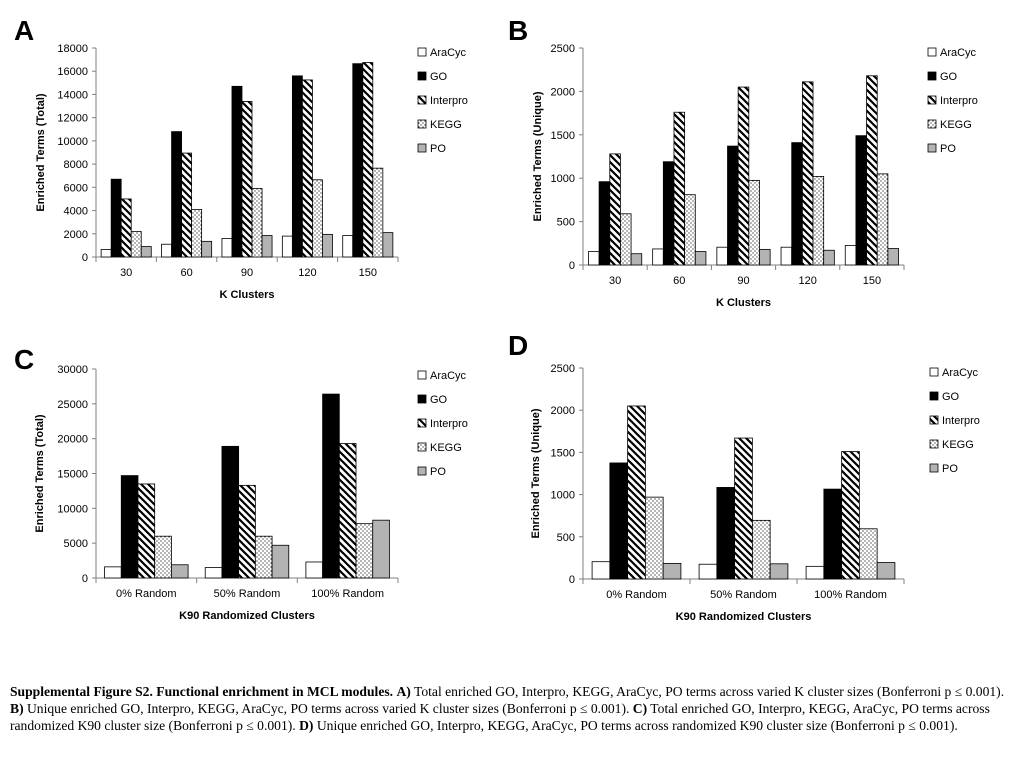  I want to click on panel-letter: C, so click(24, 359).